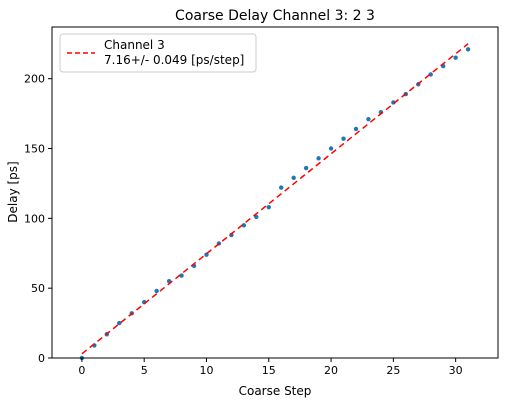 The height and width of the screenshot is (406, 512). I want to click on legend-label-fit: 7.16+/- 0.049 [ps/step], so click(174, 60).